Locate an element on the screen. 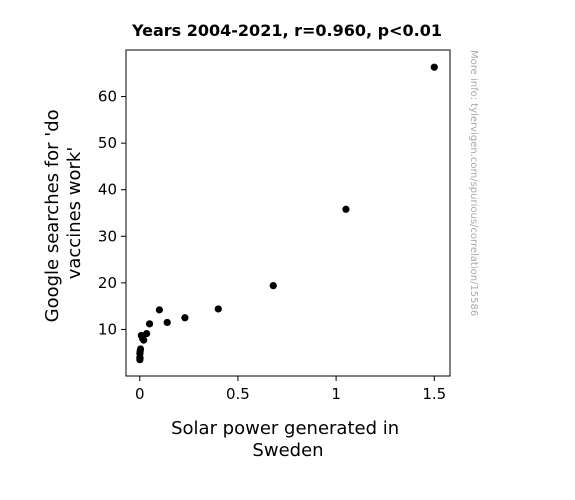  y-axis-label: Google searches for 'do vaccines work' is located at coordinates (63, 213).